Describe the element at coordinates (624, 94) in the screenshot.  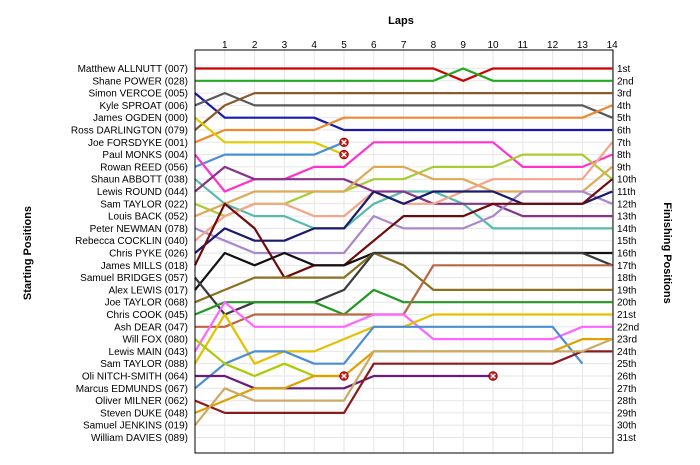
I see `finish-label: 3rd` at that location.